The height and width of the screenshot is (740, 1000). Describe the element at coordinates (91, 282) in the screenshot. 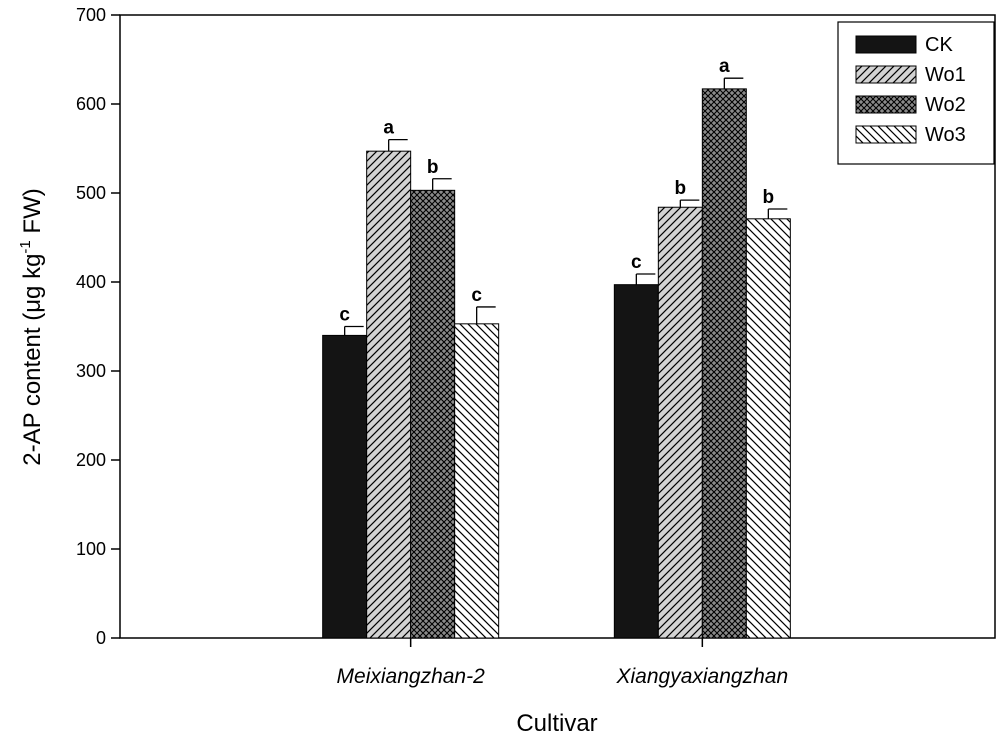

I see `y-tick-label: 400` at that location.